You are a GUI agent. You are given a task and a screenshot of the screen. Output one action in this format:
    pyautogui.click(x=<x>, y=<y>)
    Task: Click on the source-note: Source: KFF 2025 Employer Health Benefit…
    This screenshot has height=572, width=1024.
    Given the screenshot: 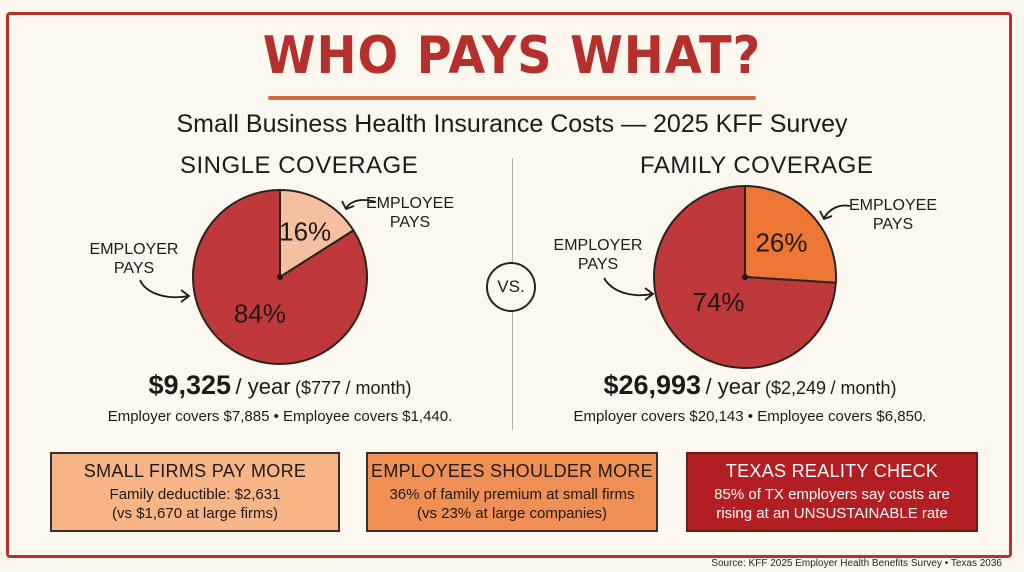 What is the action you would take?
    pyautogui.click(x=856, y=563)
    